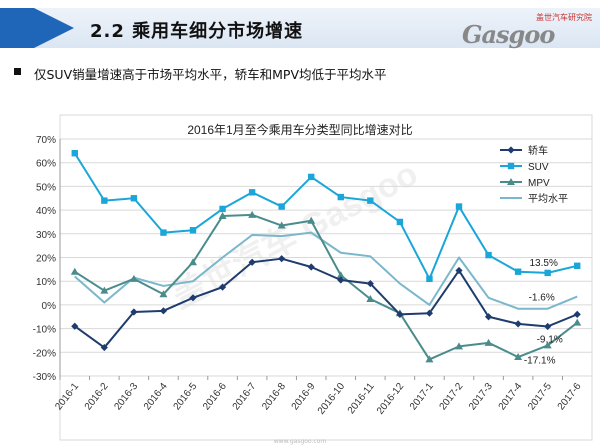  What do you see at coordinates (550, 339) in the screenshot?
I see `annotation-label: -9.1%` at bounding box center [550, 339].